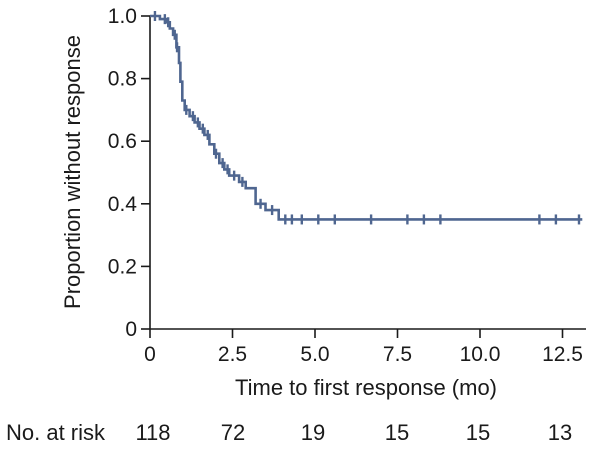 The height and width of the screenshot is (451, 598). What do you see at coordinates (122, 141) in the screenshot?
I see `y-tick-label: 0.6` at bounding box center [122, 141].